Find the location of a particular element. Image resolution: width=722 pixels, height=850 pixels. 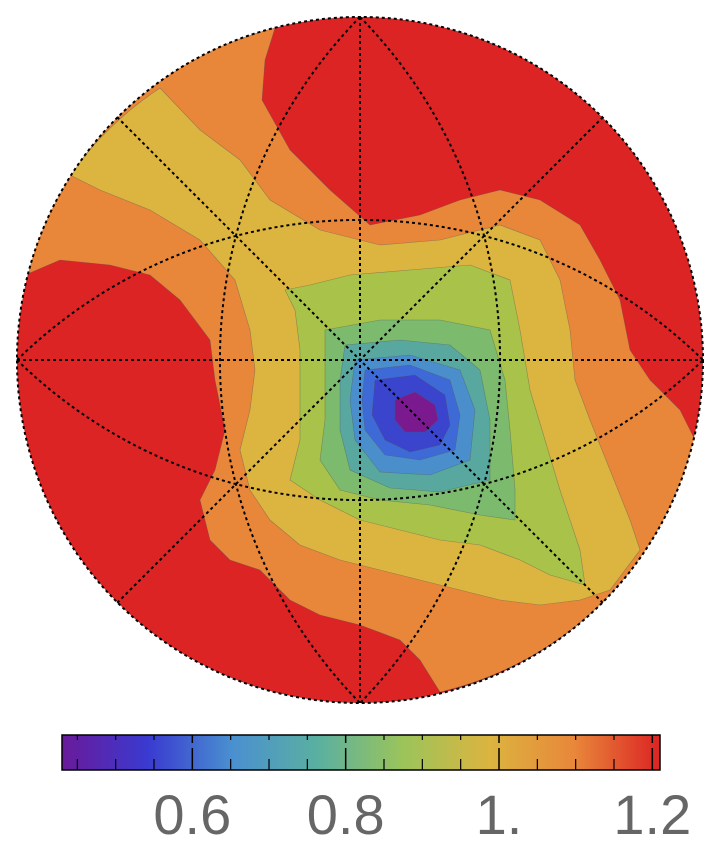

tick-label: 0.6 is located at coordinates (192, 814).